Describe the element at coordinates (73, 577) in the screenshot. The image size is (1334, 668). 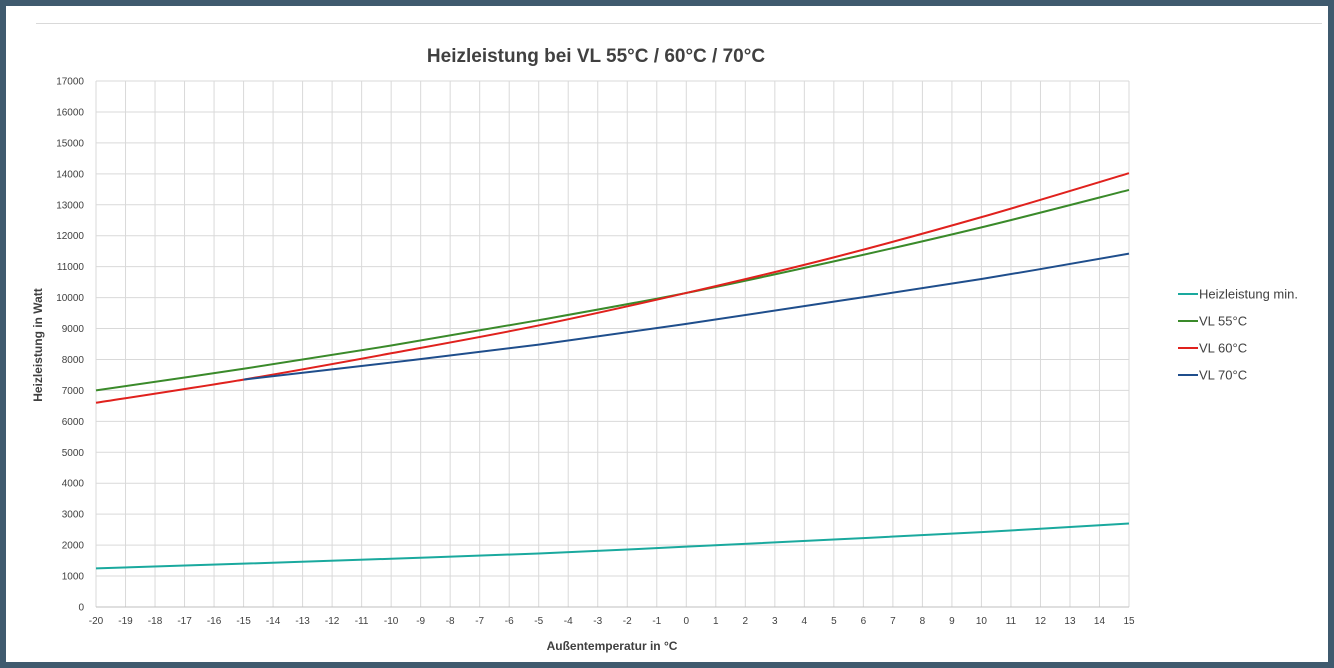
I see `y-tick-label: 1000` at that location.